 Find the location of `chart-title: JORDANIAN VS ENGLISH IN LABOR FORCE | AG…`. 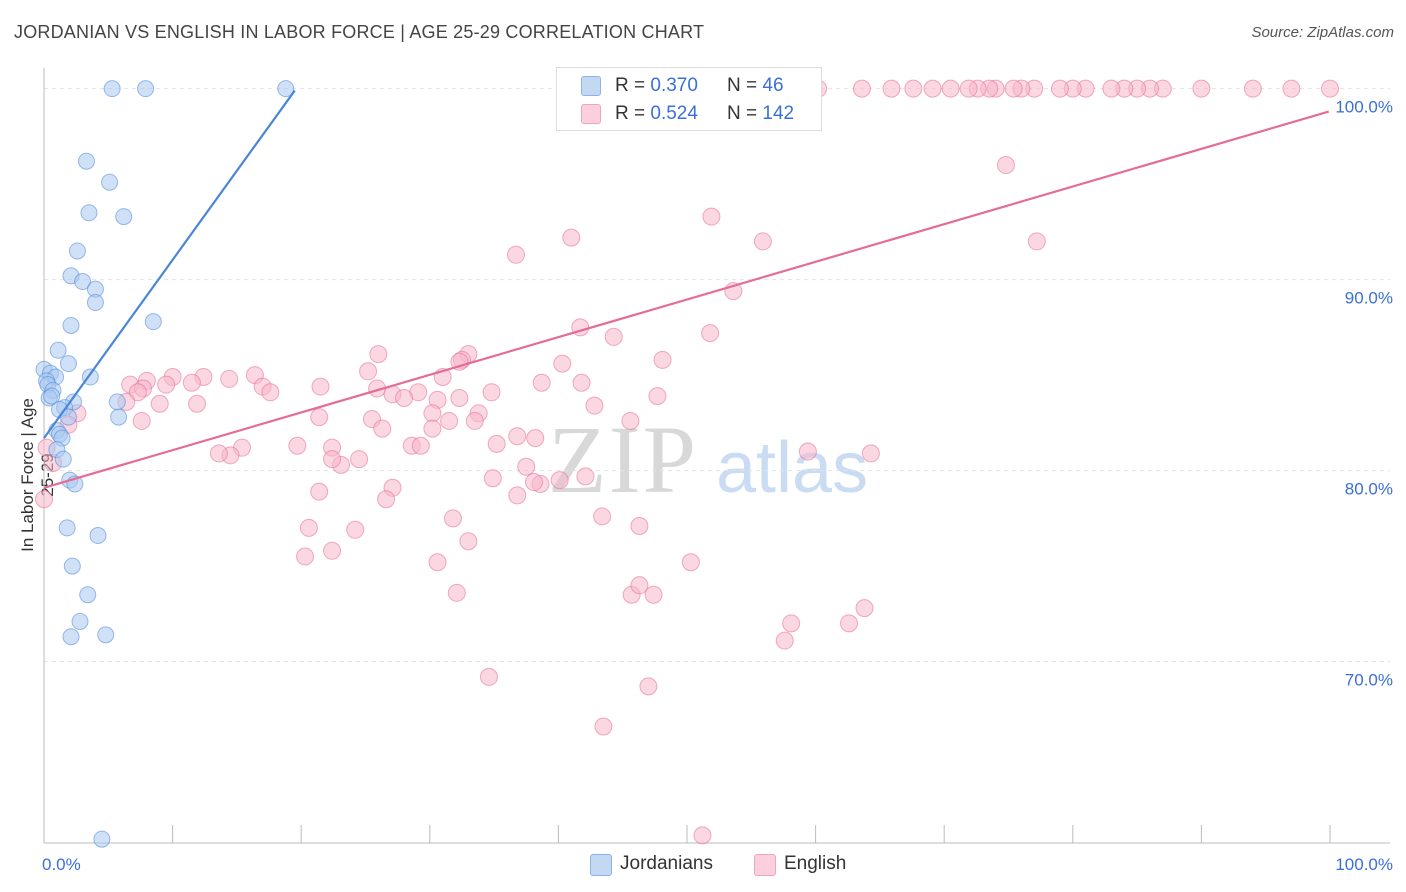

chart-title: JORDANIAN VS ENGLISH IN LABOR FORCE | AG… is located at coordinates (359, 32).